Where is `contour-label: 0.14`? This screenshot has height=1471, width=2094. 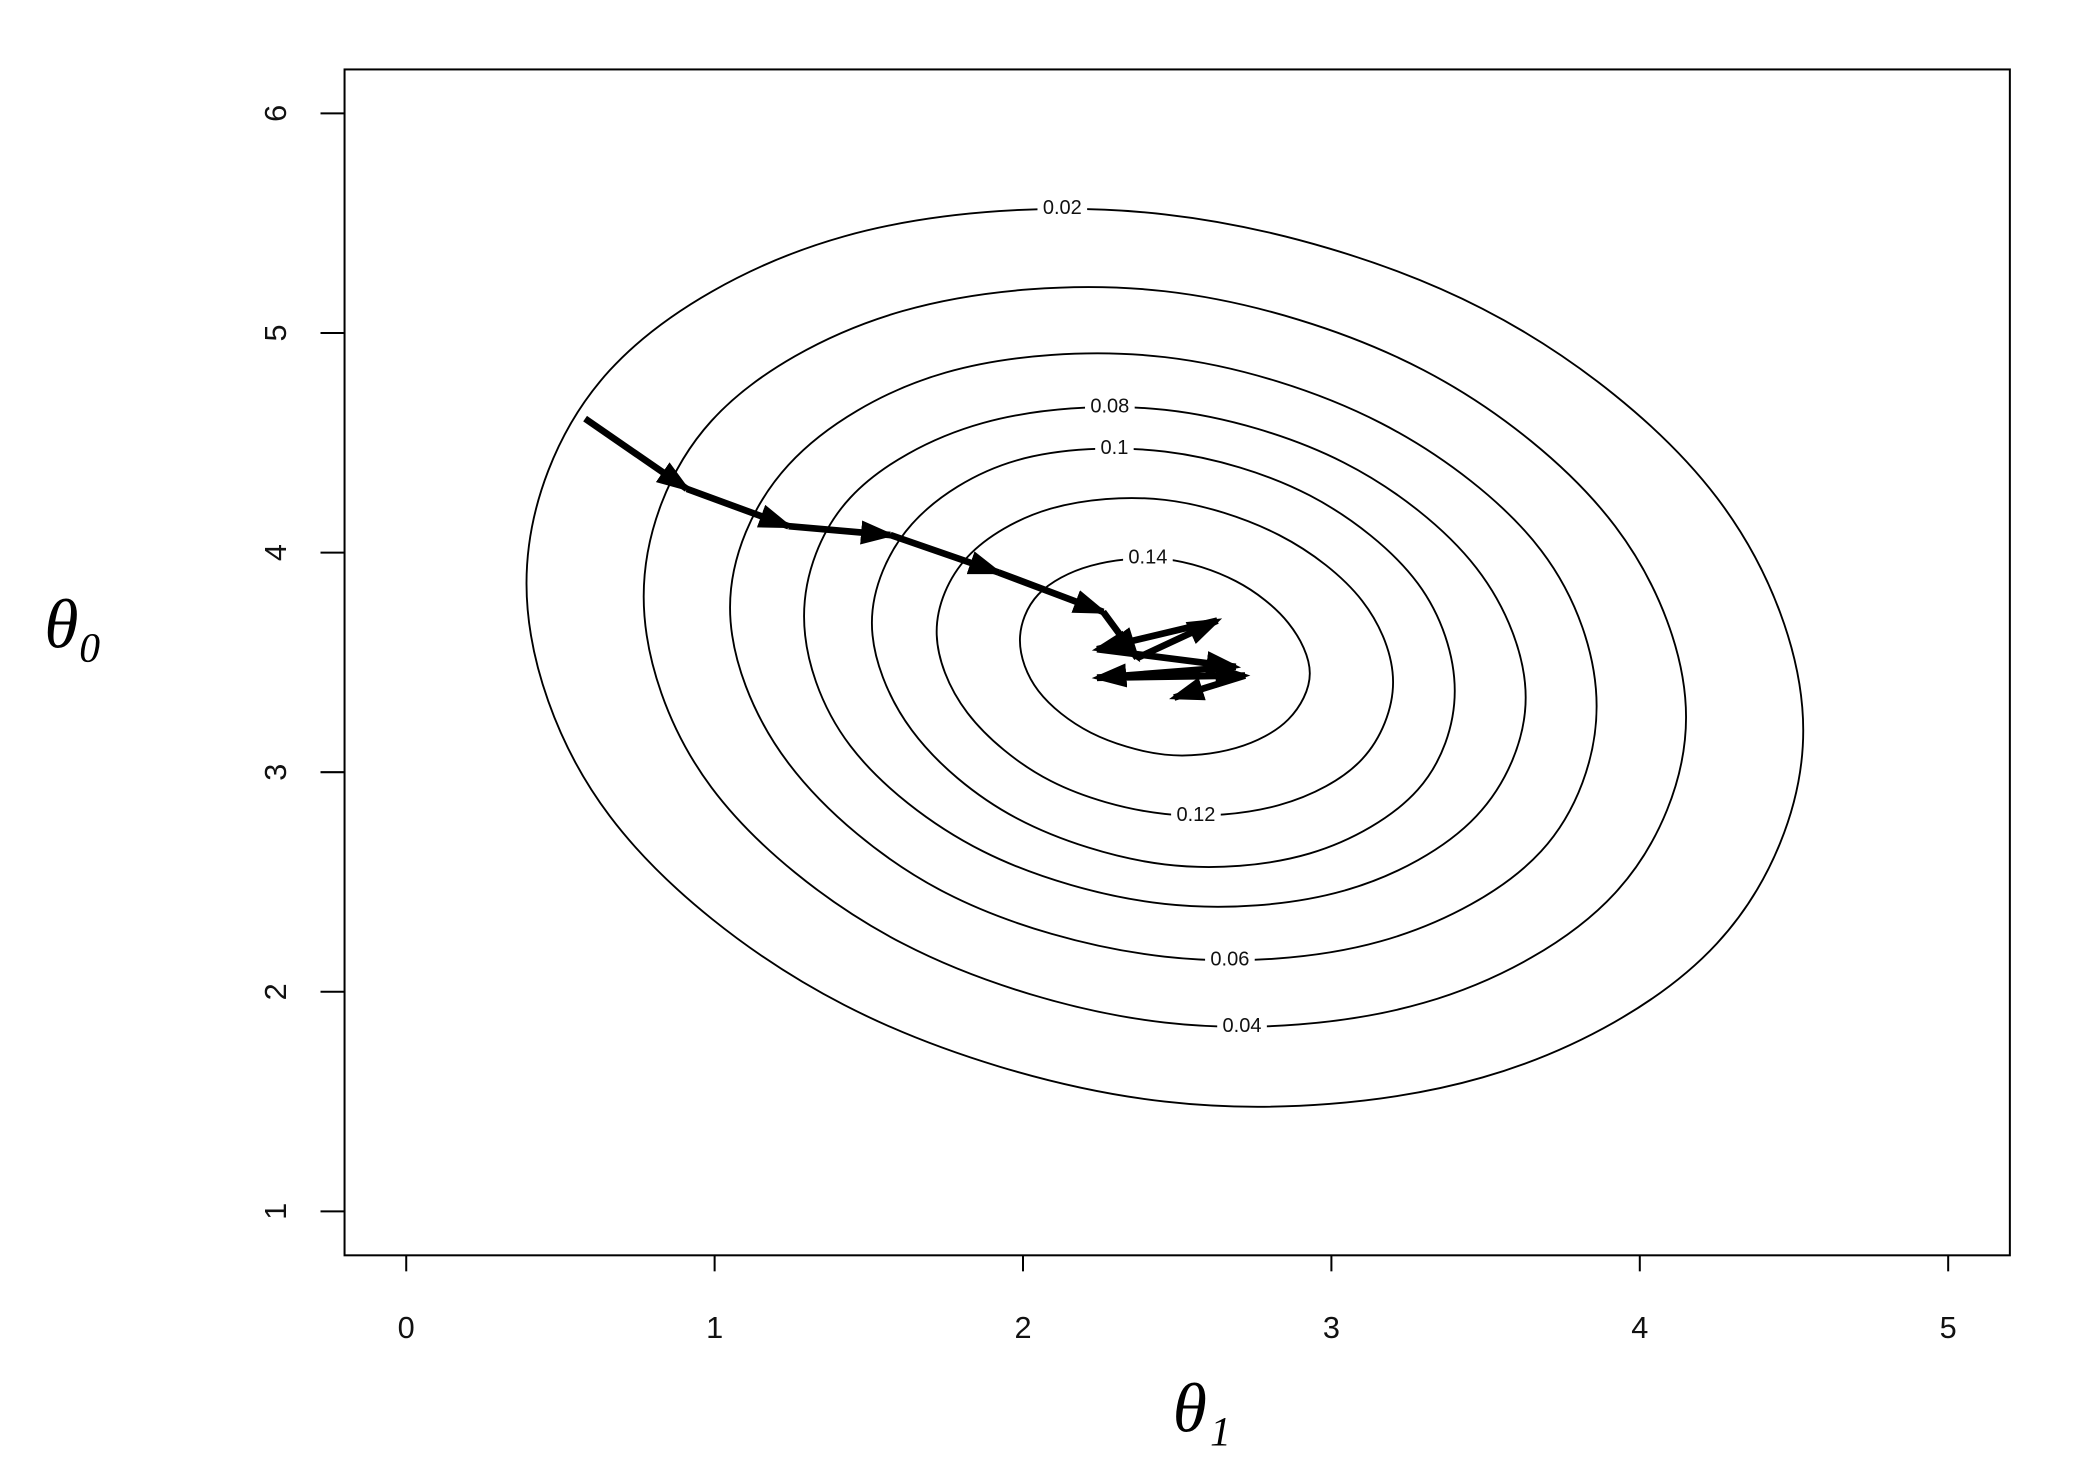 contour-label: 0.14 is located at coordinates (1147, 558).